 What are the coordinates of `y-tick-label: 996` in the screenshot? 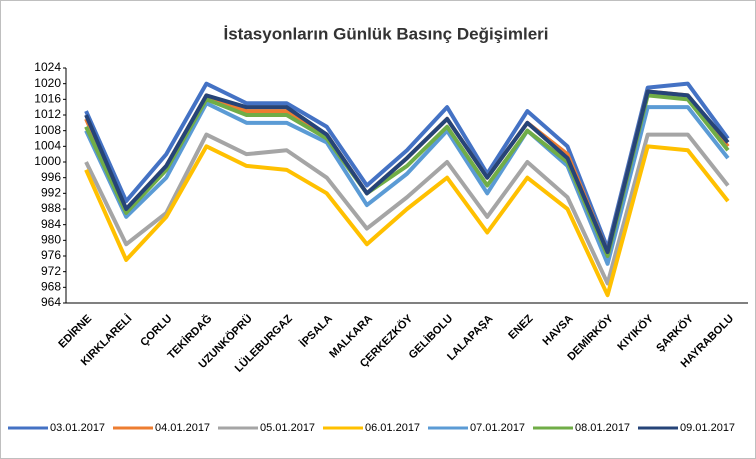 It's located at (51, 177).